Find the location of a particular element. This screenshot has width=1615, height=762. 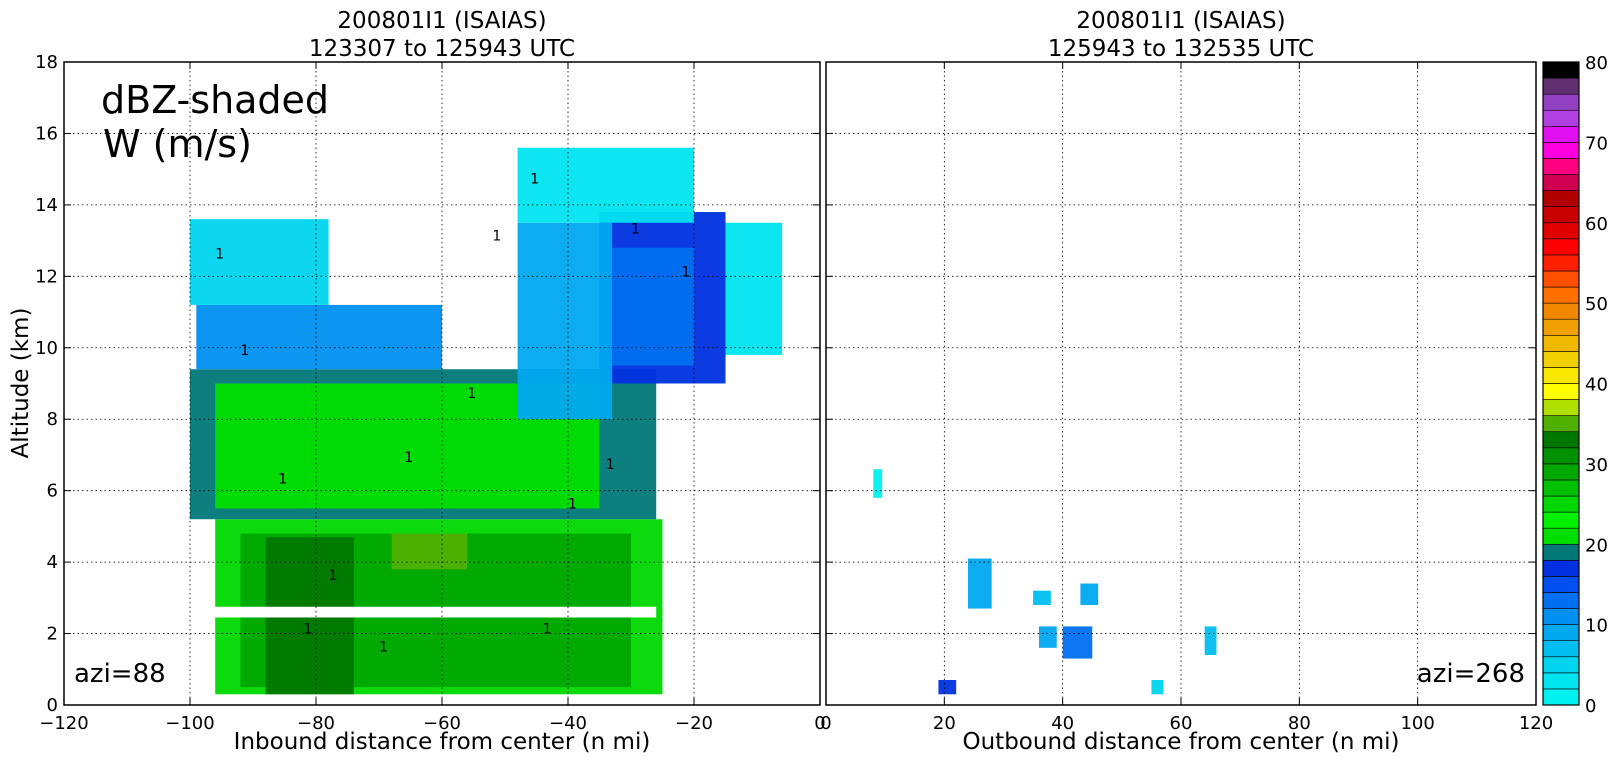

left-y-tick-label: 0 is located at coordinates (52, 705).